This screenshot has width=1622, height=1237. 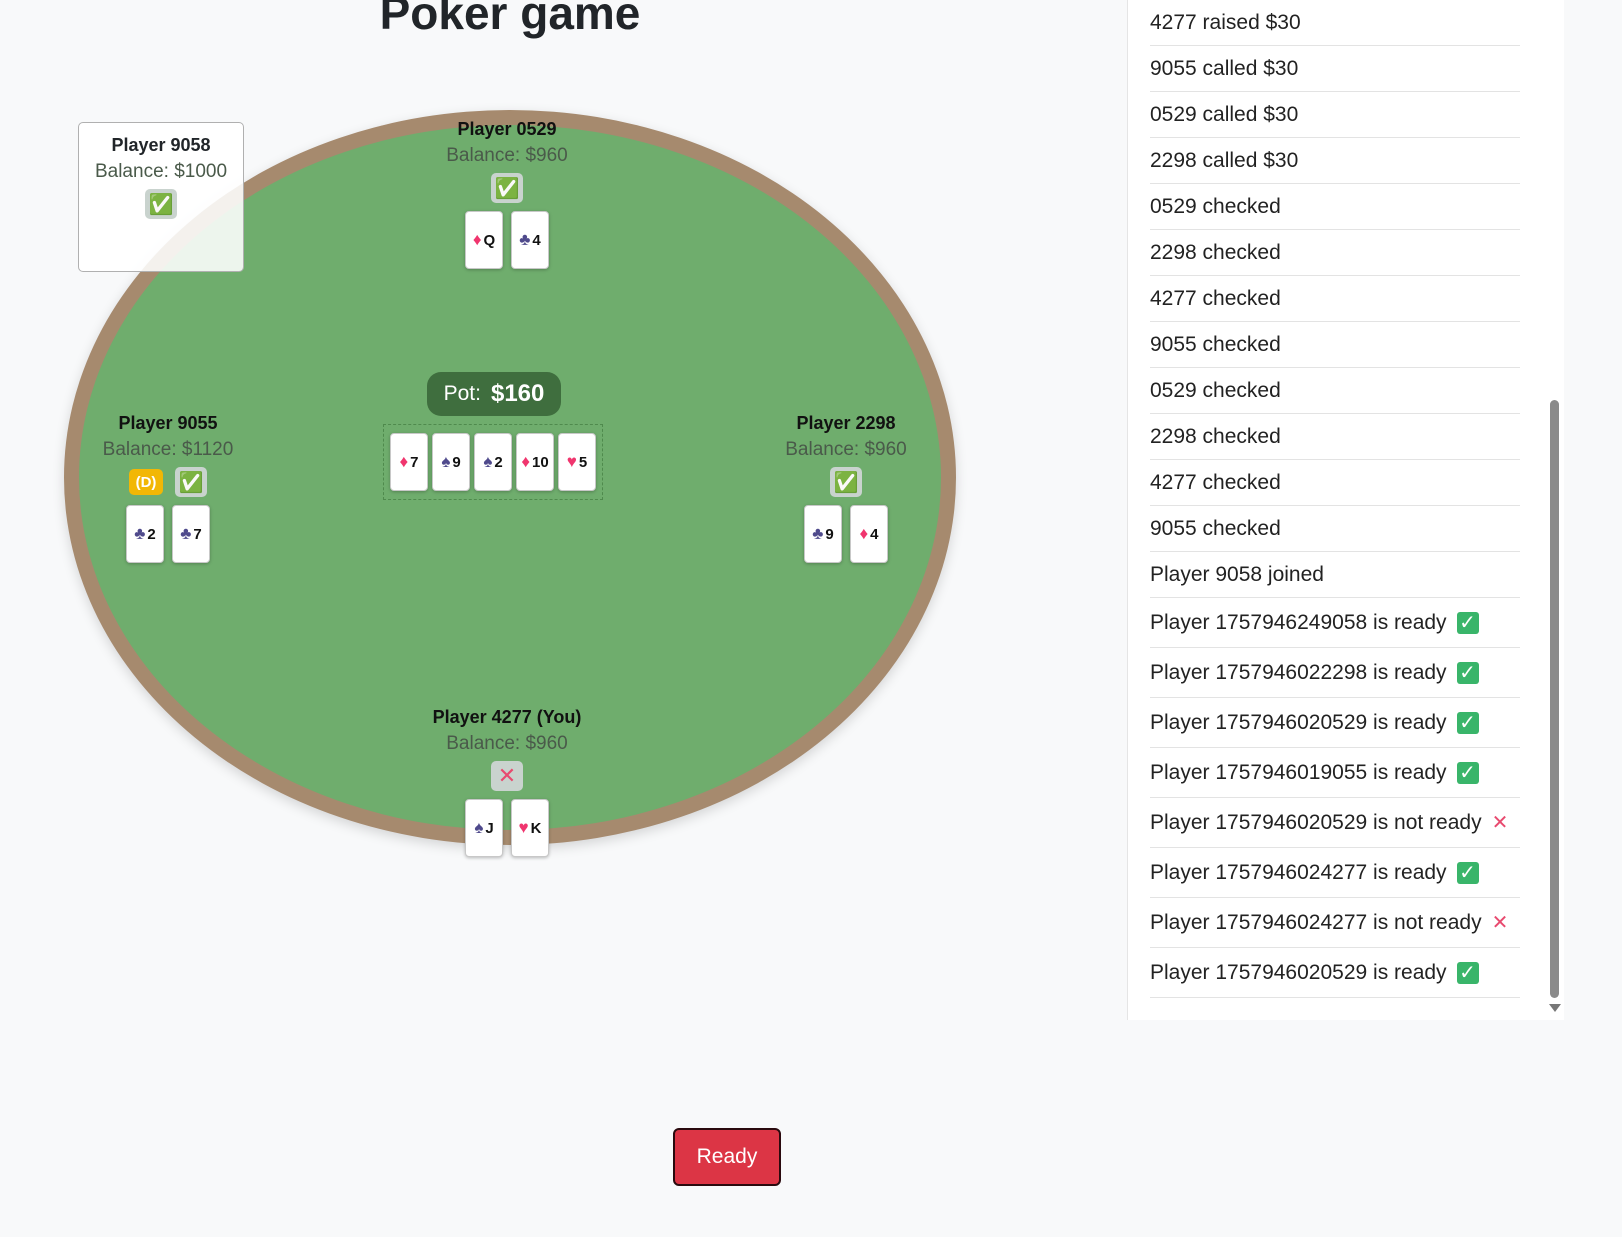 What do you see at coordinates (507, 717) in the screenshot?
I see `player-name: Player 4277 (You)` at bounding box center [507, 717].